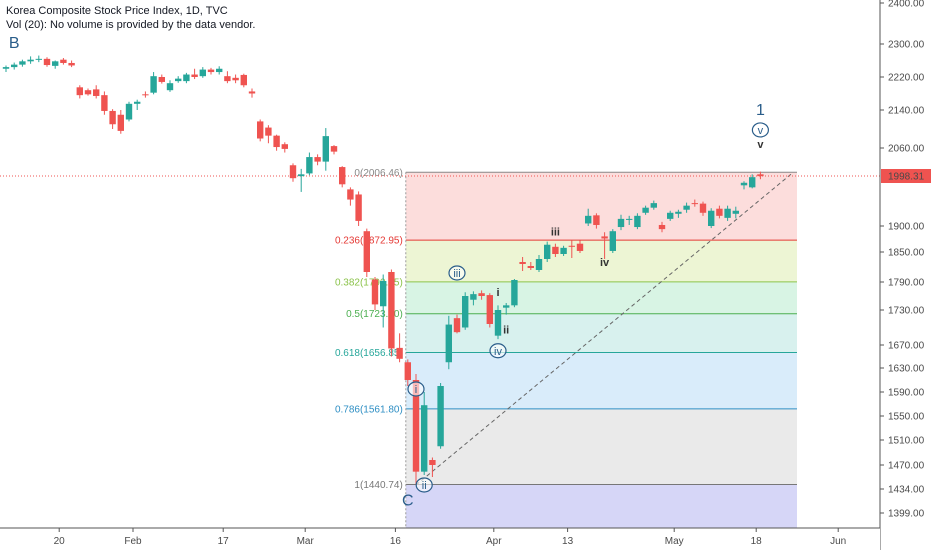 Image resolution: width=932 pixels, height=550 pixels. Describe the element at coordinates (369, 353) in the screenshot. I see `fib-level-label: 0.618(1656.85)` at that location.